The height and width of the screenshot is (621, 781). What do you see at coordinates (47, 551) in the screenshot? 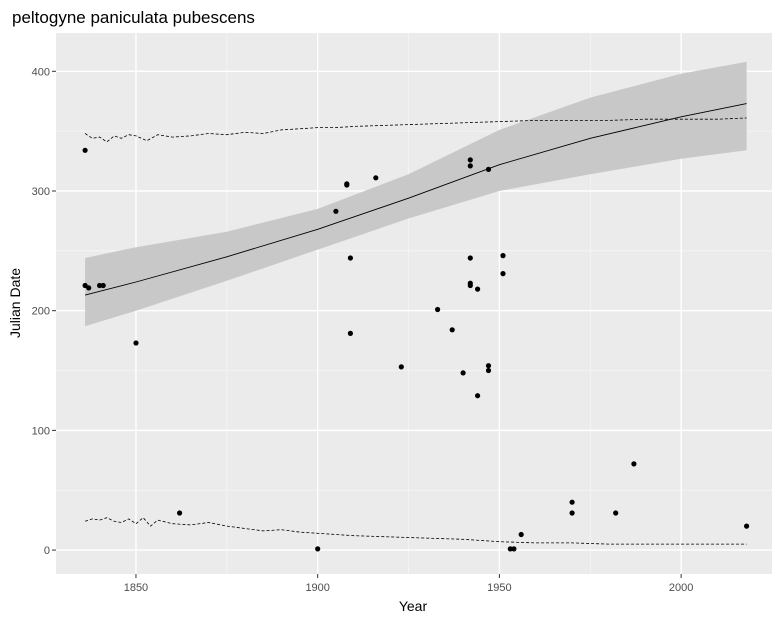
I see `y-tick-label: 0` at bounding box center [47, 551].